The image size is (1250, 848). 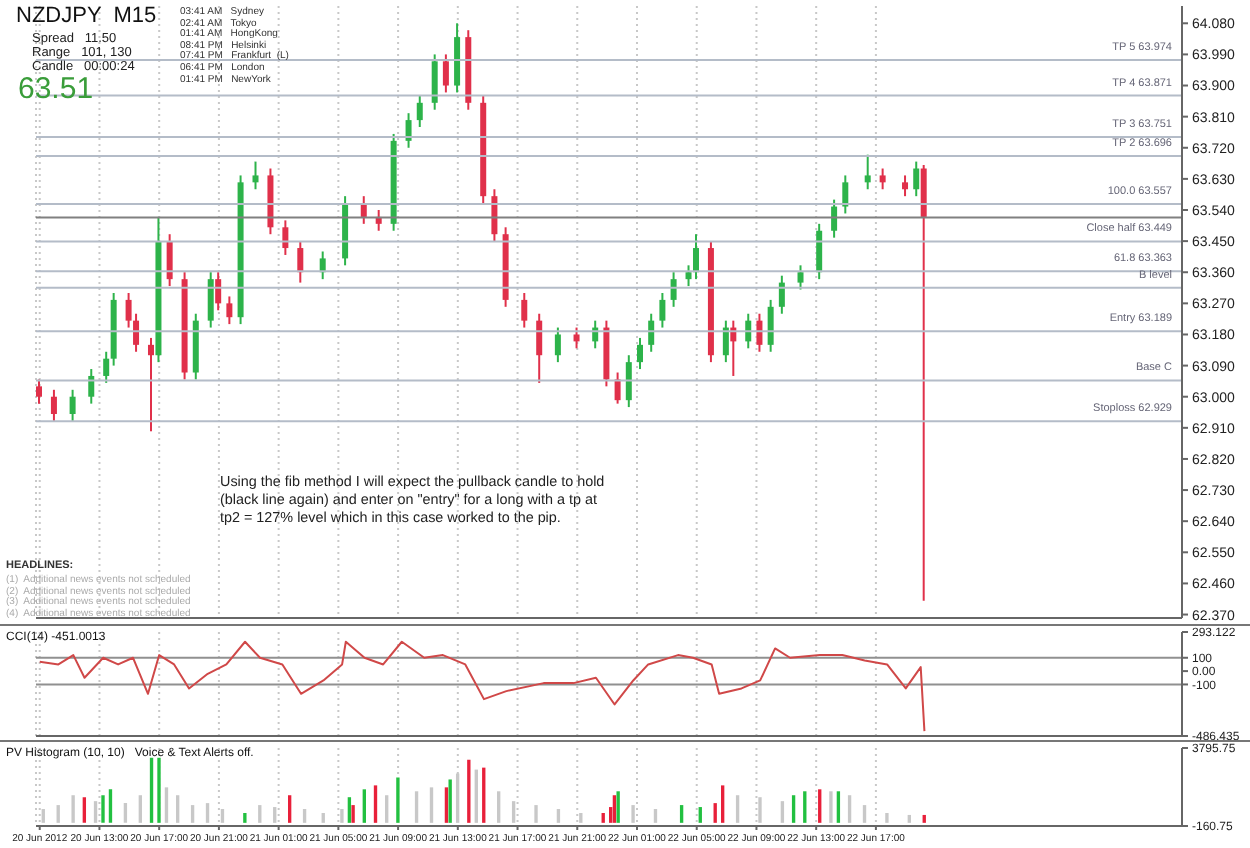 What do you see at coordinates (86, 16) in the screenshot?
I see `chart-title: NZDJPY M15` at bounding box center [86, 16].